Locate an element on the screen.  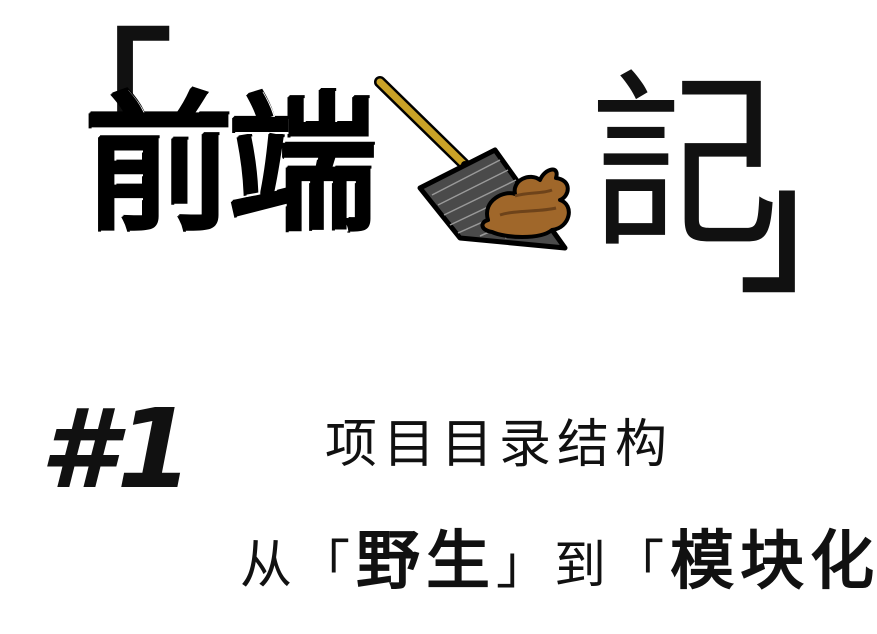
subtitle-line1: 项目目录结构 is located at coordinates (499, 445).